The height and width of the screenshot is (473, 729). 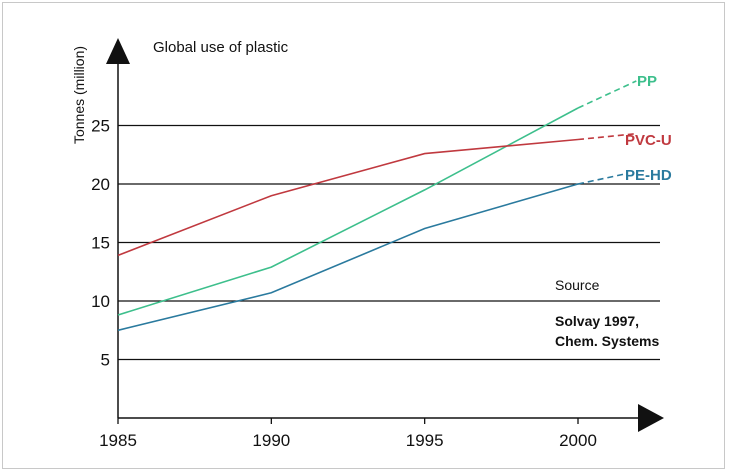 What do you see at coordinates (100, 243) in the screenshot?
I see `y-tick-label: 15` at bounding box center [100, 243].